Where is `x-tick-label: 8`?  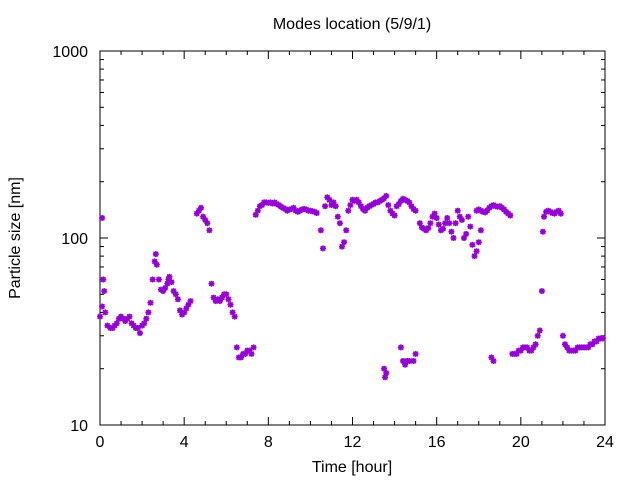
x-tick-label: 8 is located at coordinates (268, 442).